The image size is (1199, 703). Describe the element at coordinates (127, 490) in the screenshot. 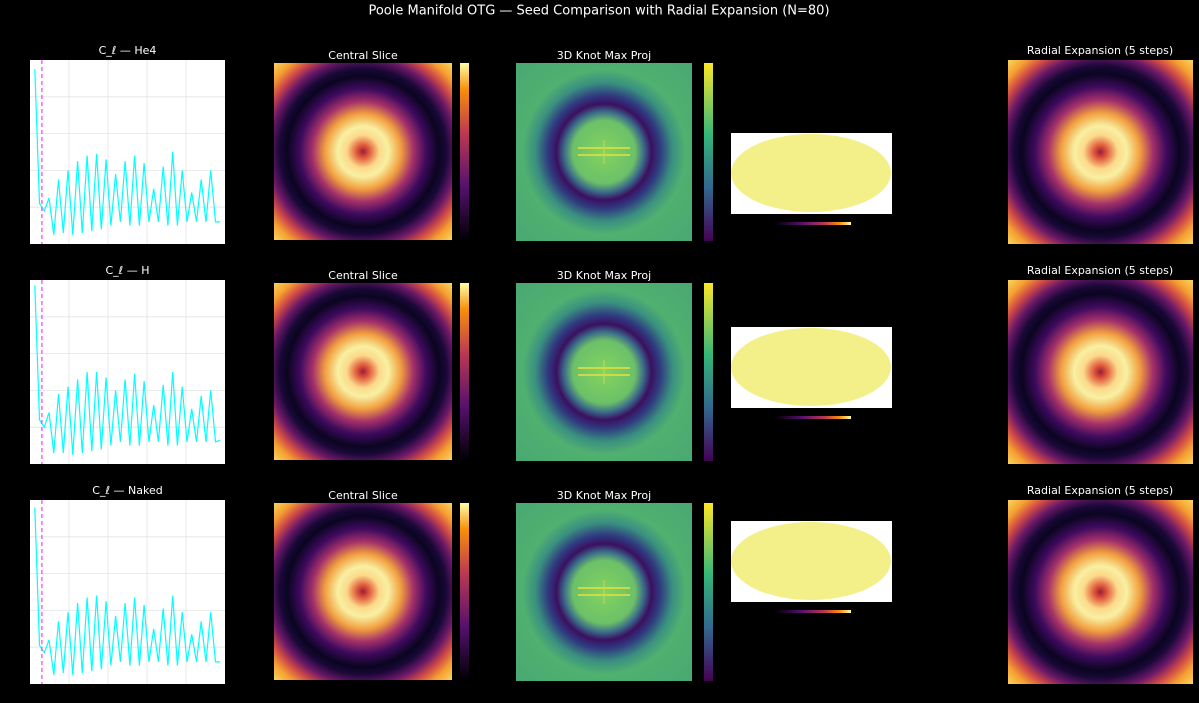

I see `panel-title: C_ℓ — Naked` at that location.